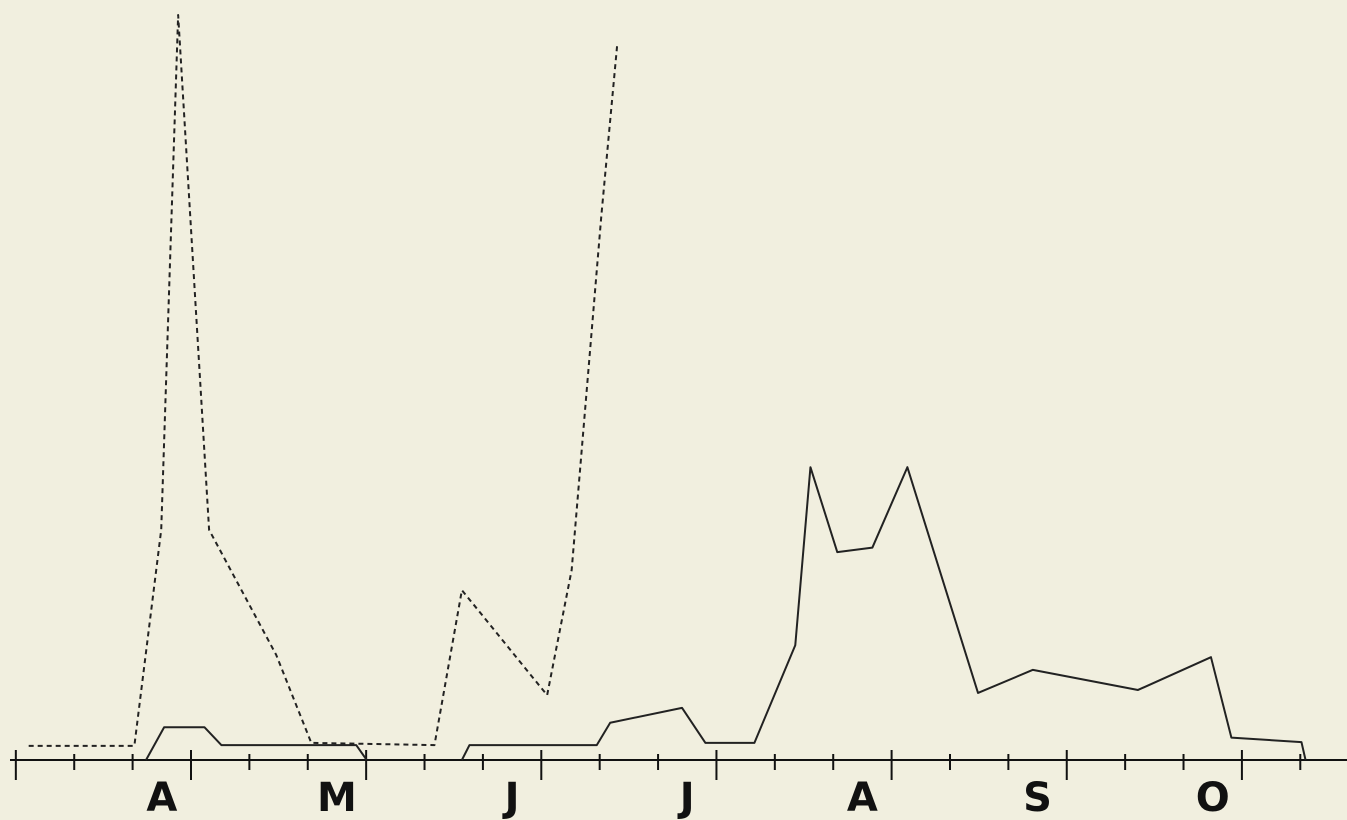  What do you see at coordinates (1213, 797) in the screenshot?
I see `month-label: O` at bounding box center [1213, 797].